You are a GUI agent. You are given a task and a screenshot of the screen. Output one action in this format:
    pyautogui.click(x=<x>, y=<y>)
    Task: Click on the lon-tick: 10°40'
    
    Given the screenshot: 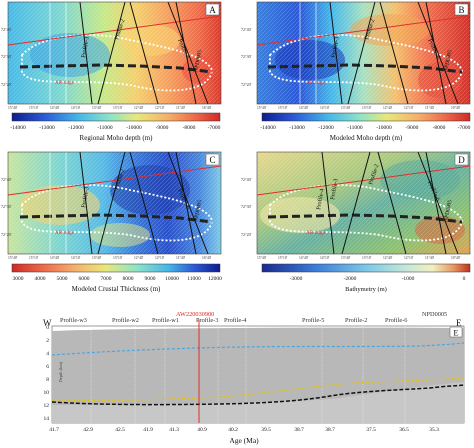 What is the action you would take?
    pyautogui.click(x=456, y=258)
    